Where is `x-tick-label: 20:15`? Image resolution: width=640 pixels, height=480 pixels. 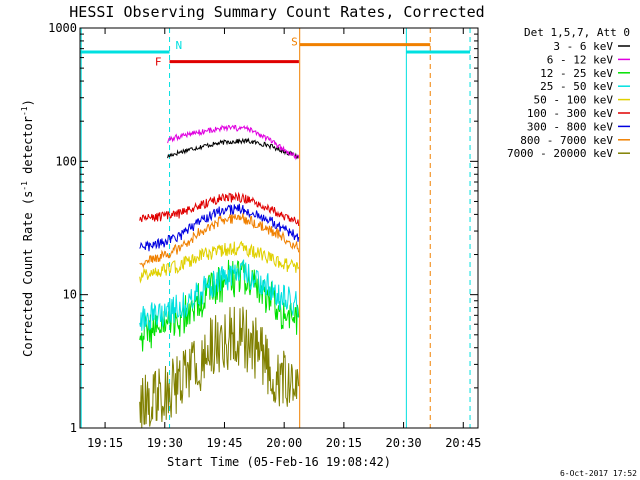 x-tick-label: 20:15 is located at coordinates (344, 443).